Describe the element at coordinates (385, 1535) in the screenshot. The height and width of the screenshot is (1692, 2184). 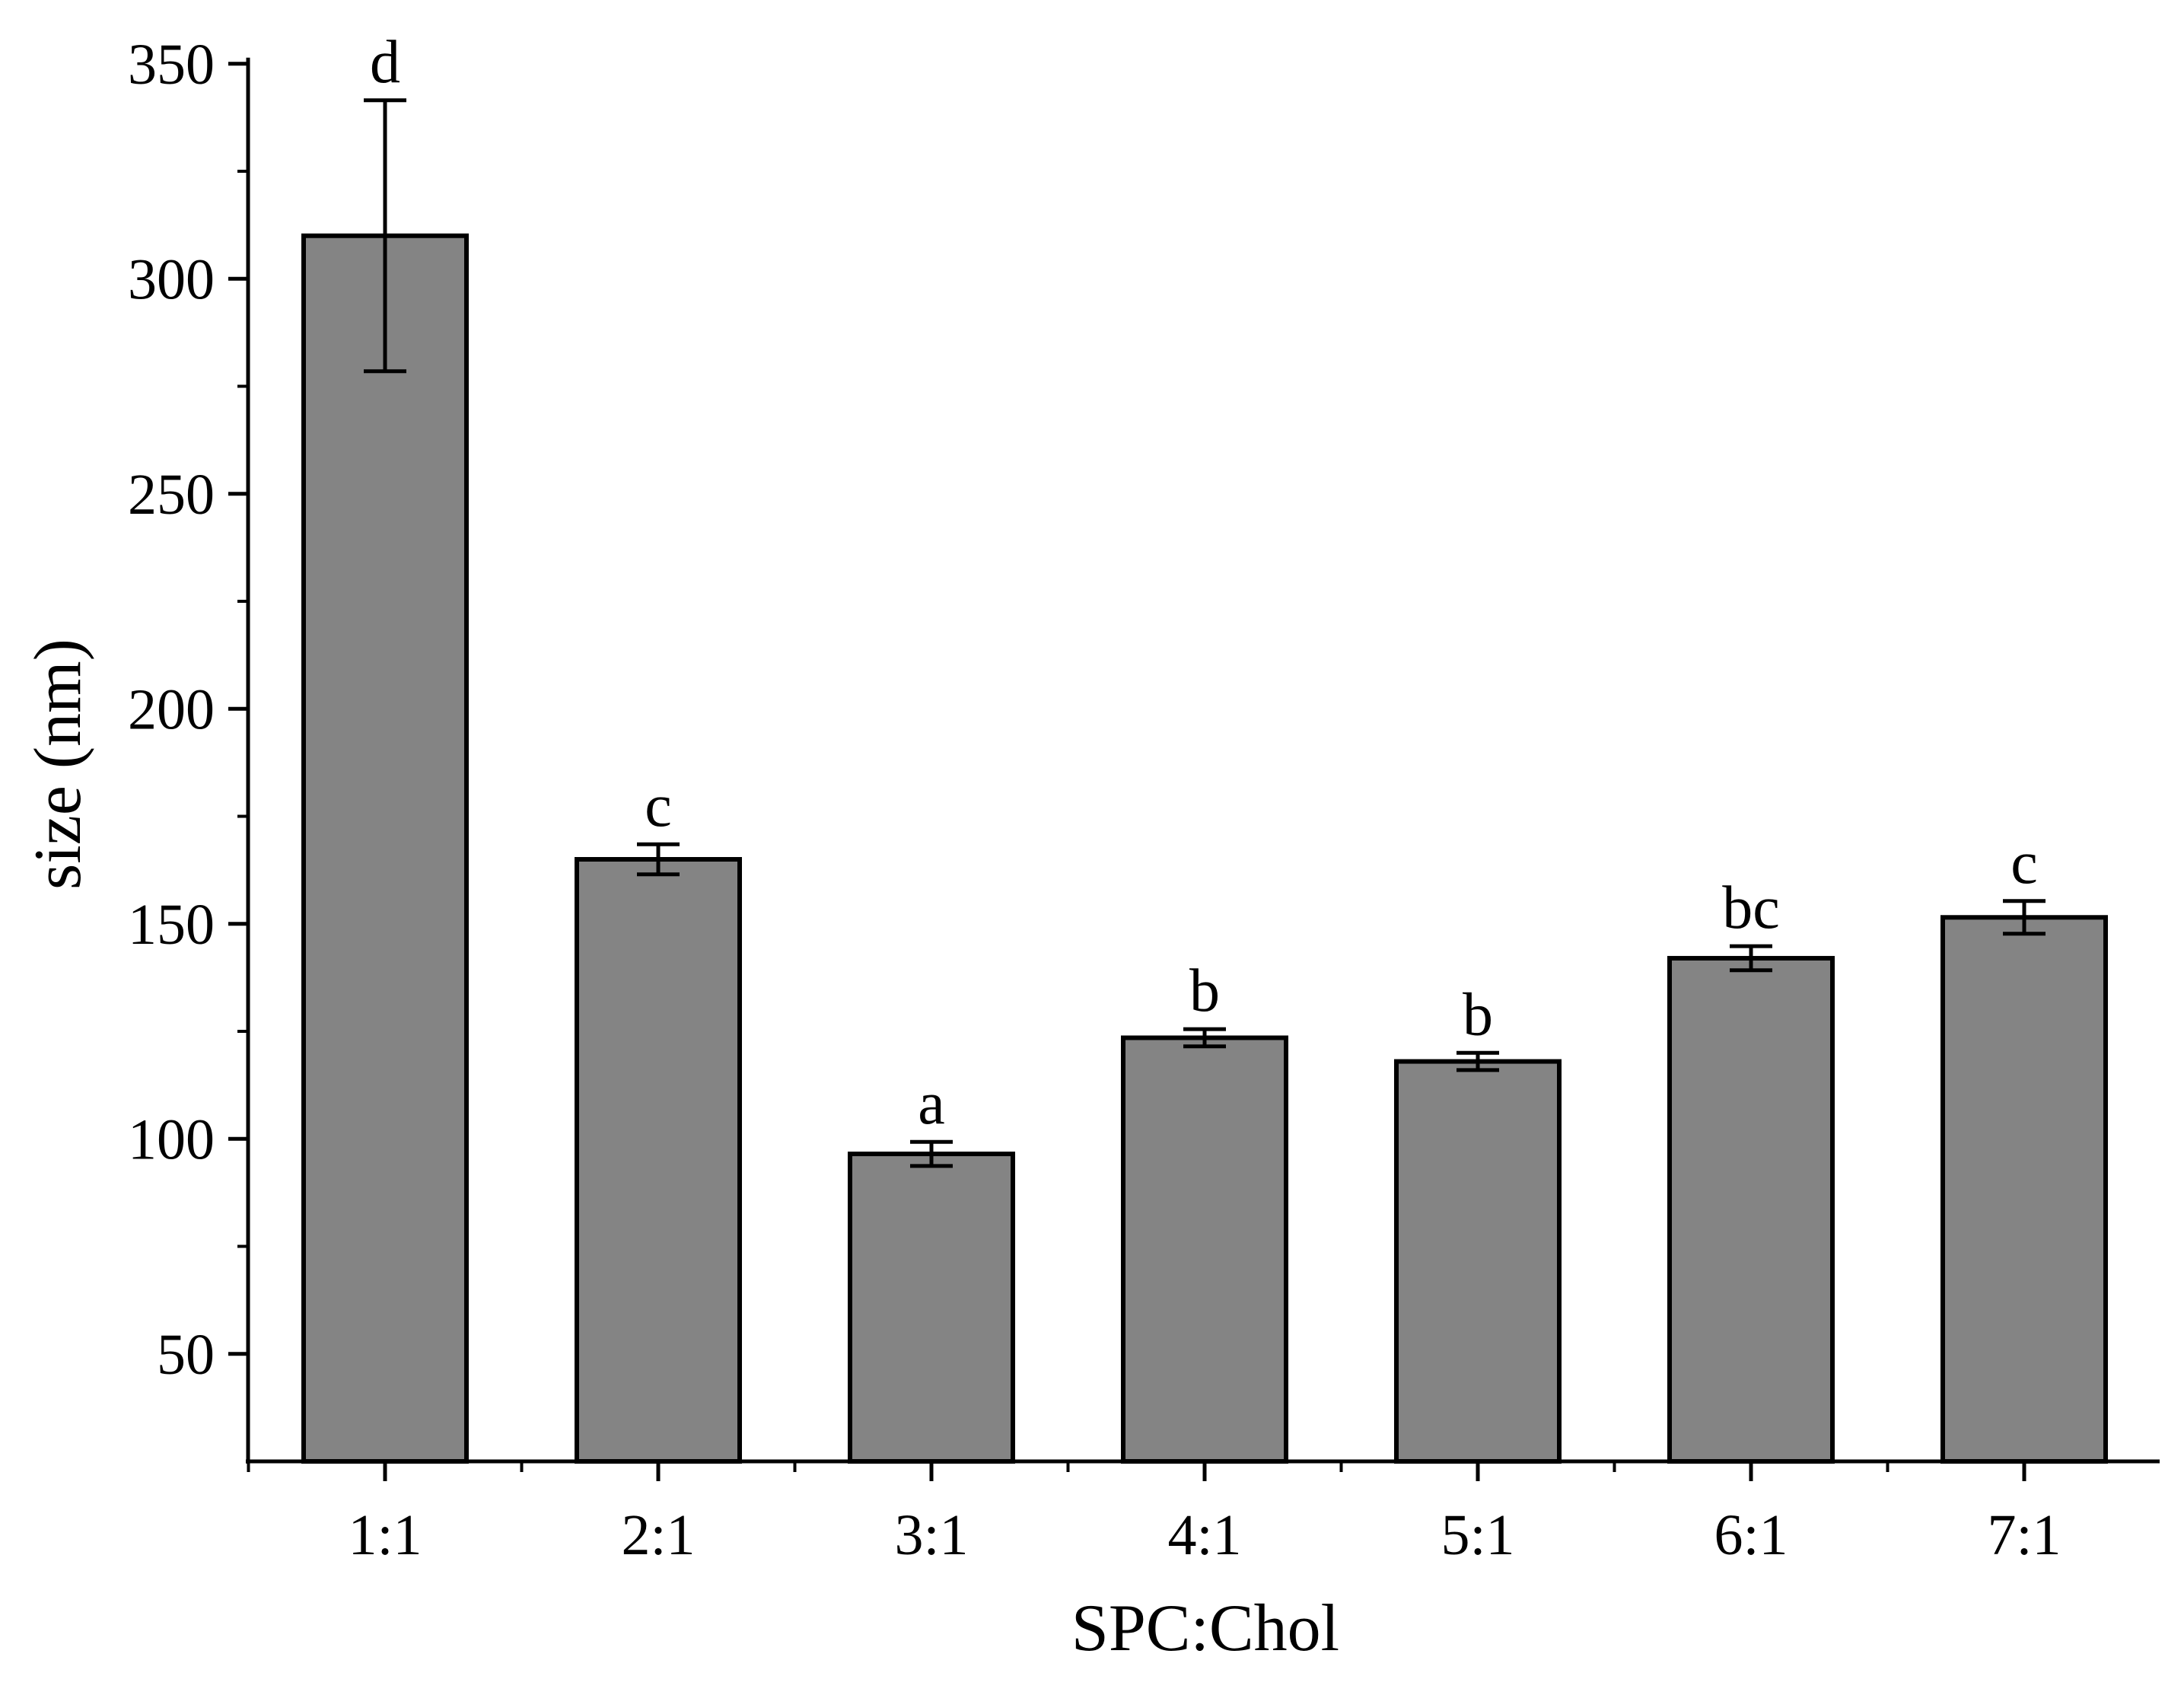
I see `x-tick-label-1-1: 1:1` at that location.